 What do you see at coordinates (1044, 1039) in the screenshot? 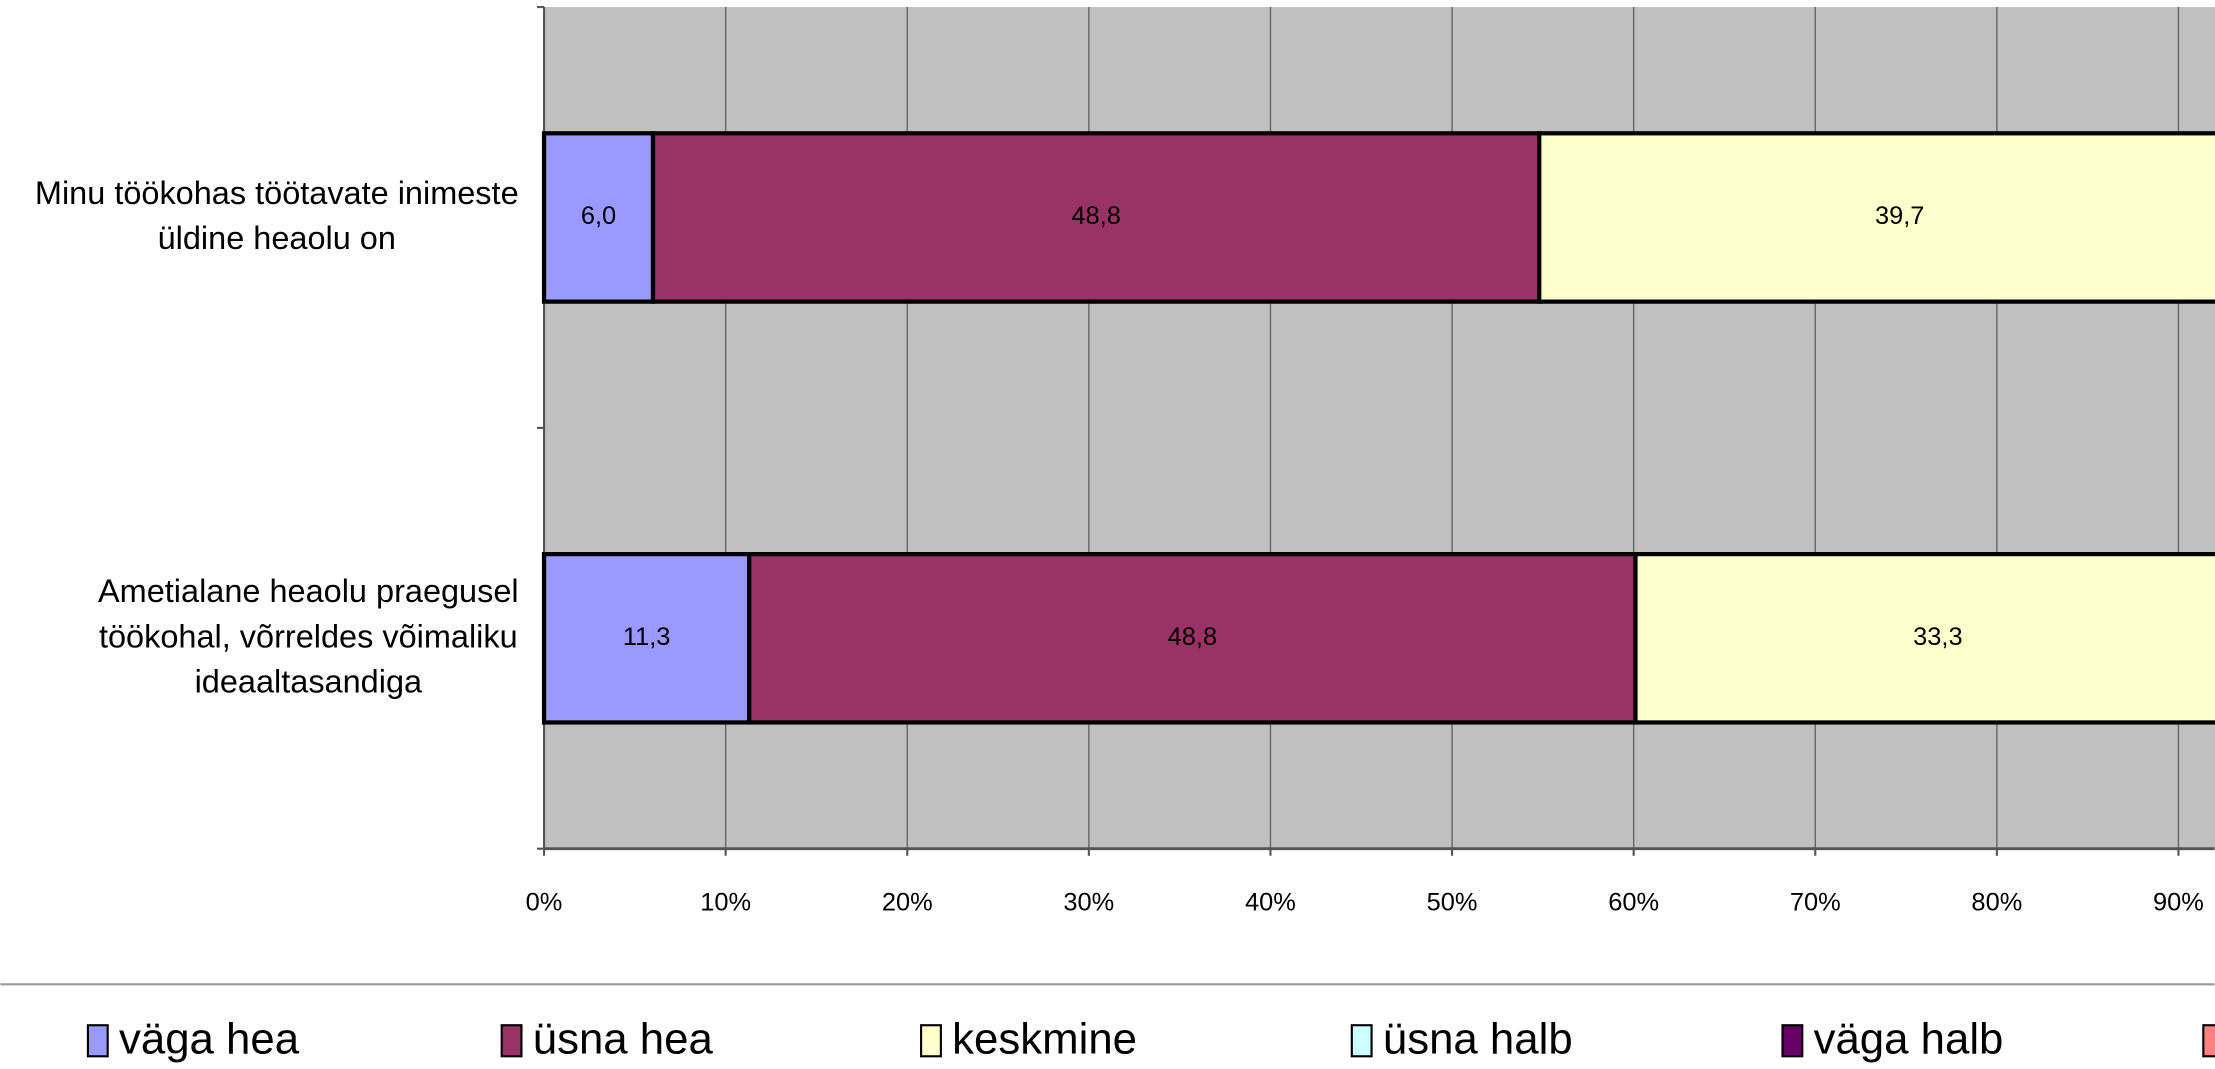
I see `legend-label: keskmine` at bounding box center [1044, 1039].